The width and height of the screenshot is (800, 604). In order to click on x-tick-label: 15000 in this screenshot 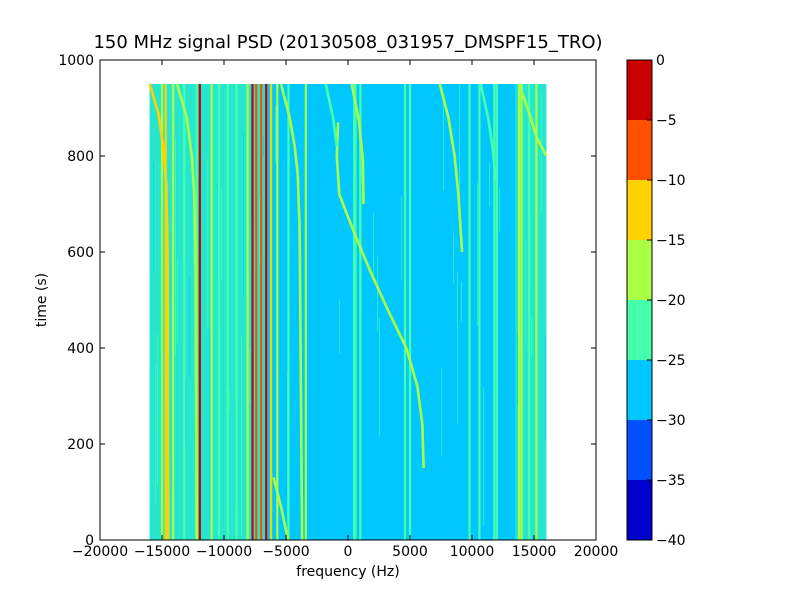, I will do `click(534, 552)`.